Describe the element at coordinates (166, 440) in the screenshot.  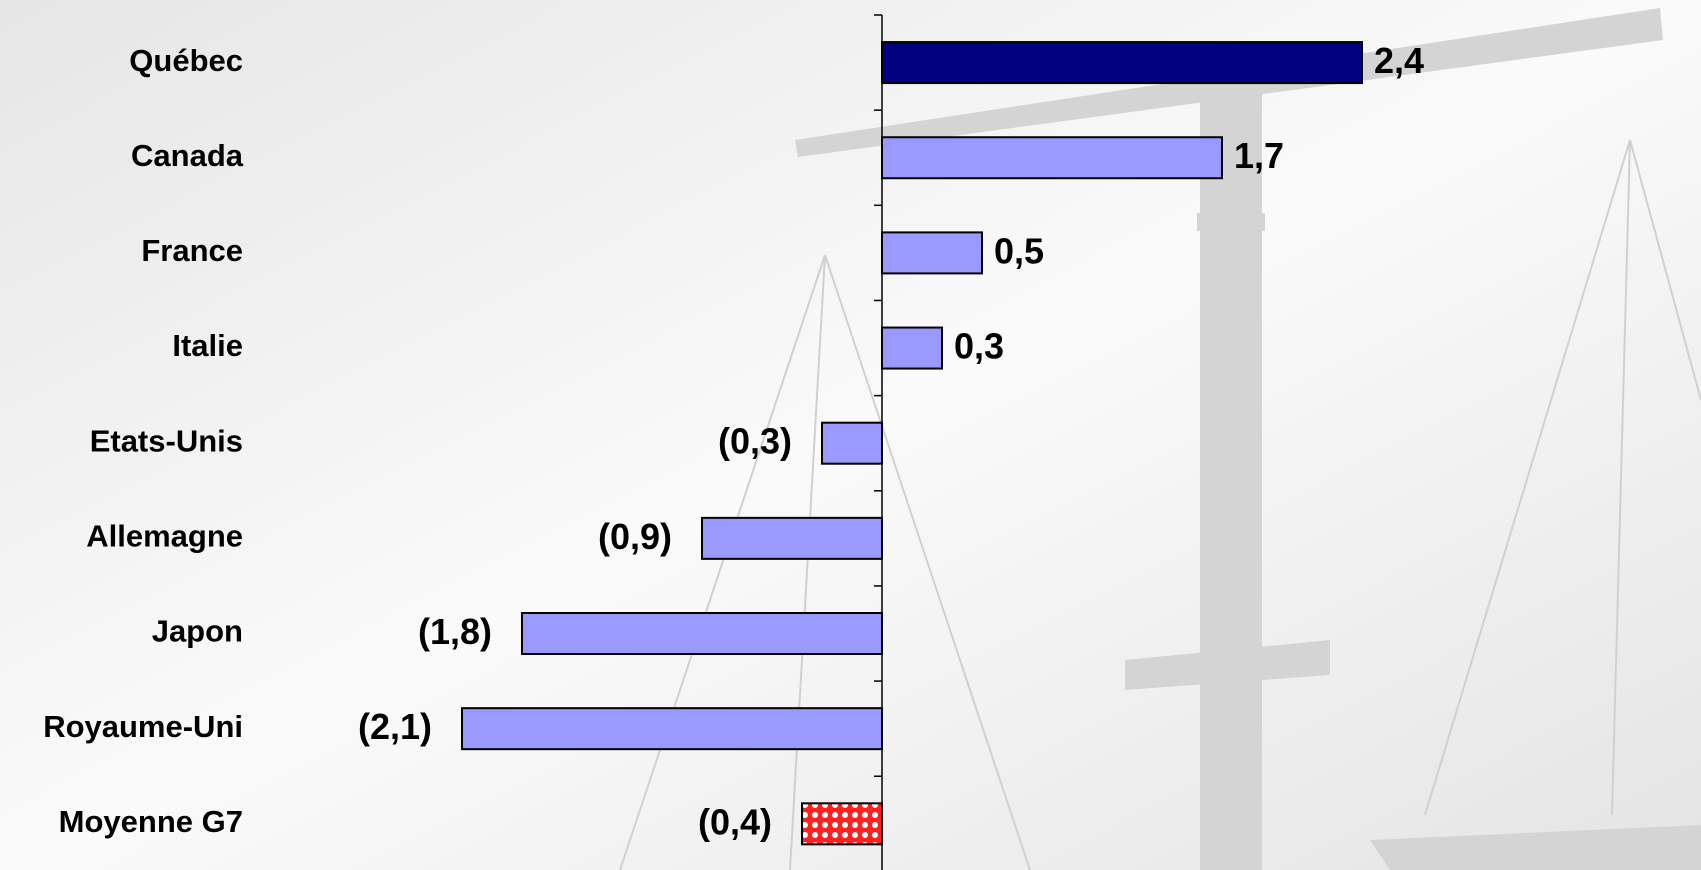
I see `category-label: Etats-Unis` at that location.